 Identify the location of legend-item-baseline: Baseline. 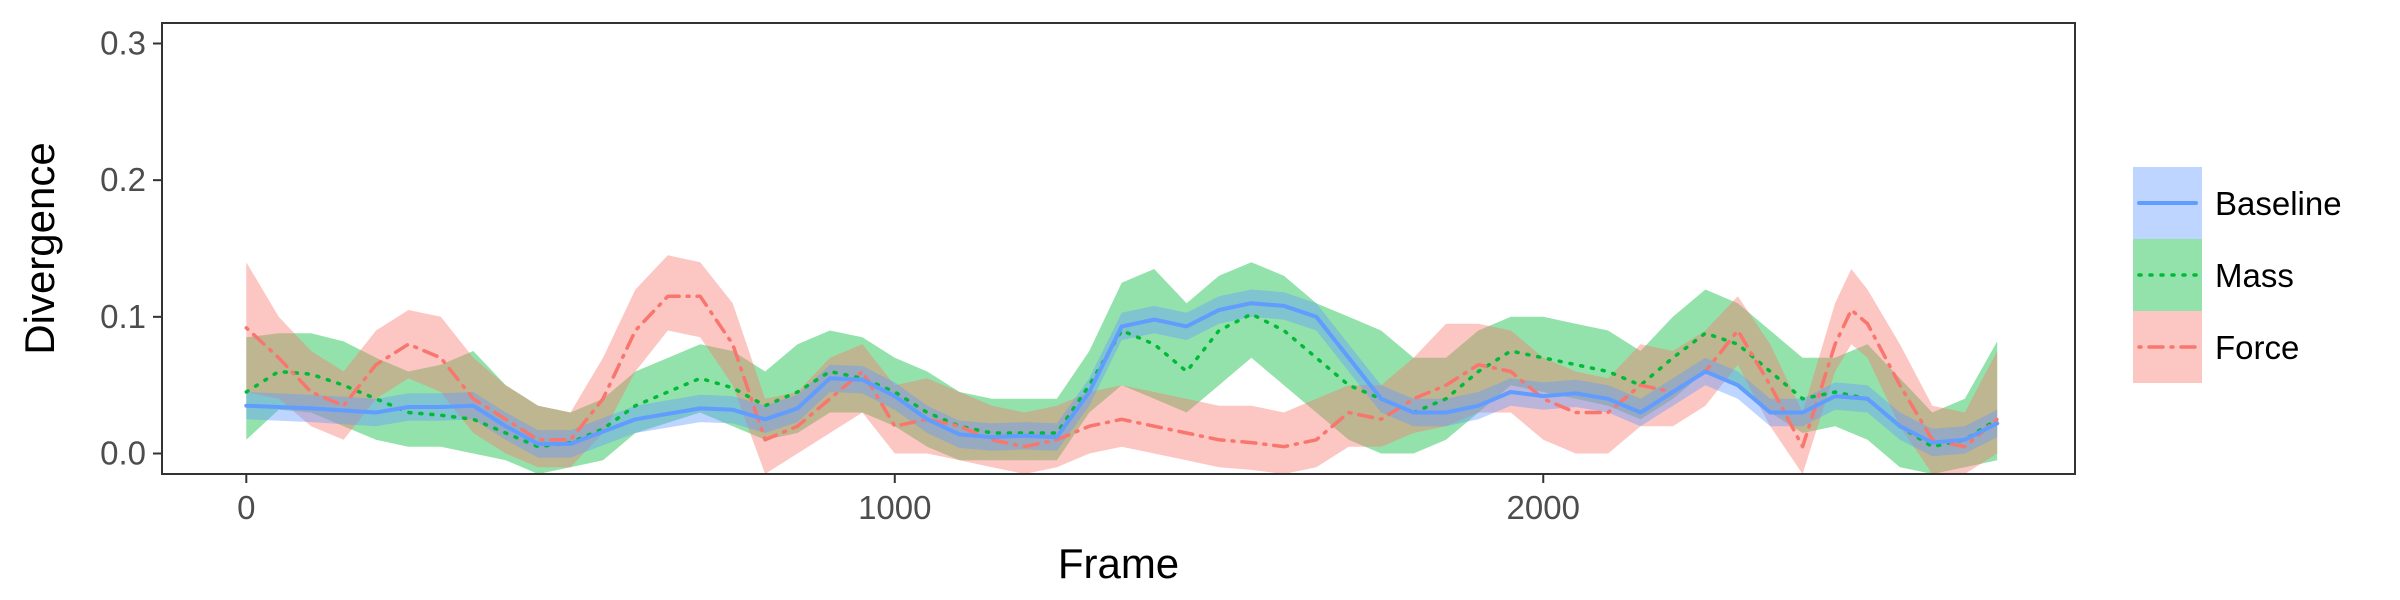
(2237, 203).